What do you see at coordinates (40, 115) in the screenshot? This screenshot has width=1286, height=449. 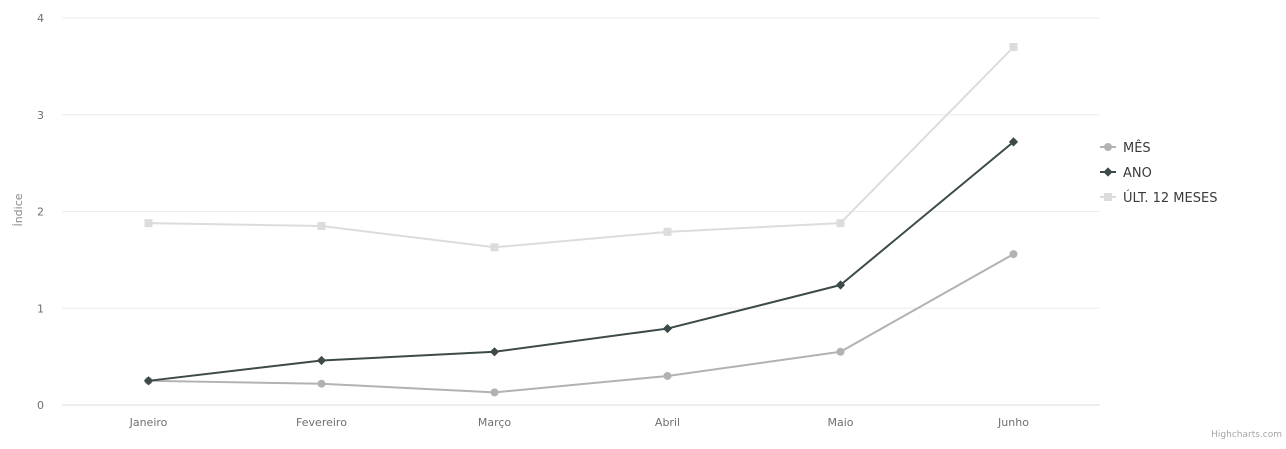 I see `y-tick-label: 3` at bounding box center [40, 115].